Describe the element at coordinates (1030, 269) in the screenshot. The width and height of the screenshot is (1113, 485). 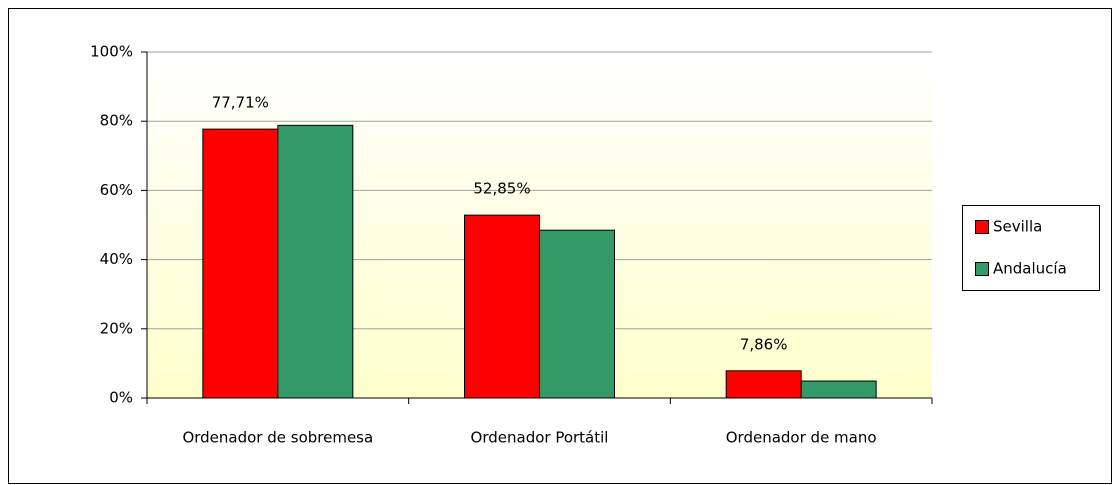
I see `legend-label: Andalucía` at that location.